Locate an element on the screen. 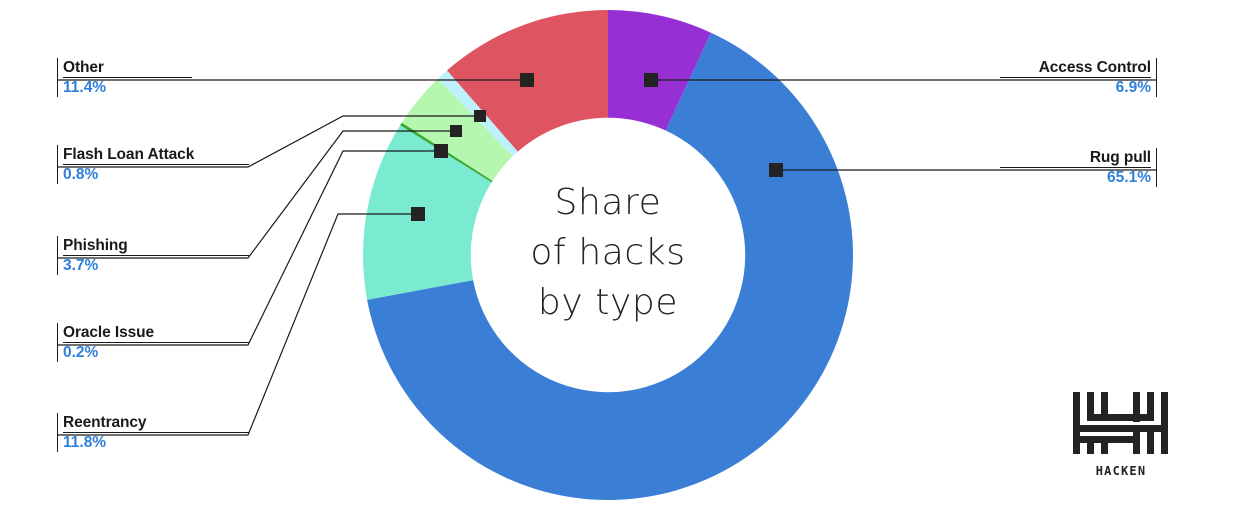 The image size is (1239, 513). center-label-line-1: Share is located at coordinates (608, 202).